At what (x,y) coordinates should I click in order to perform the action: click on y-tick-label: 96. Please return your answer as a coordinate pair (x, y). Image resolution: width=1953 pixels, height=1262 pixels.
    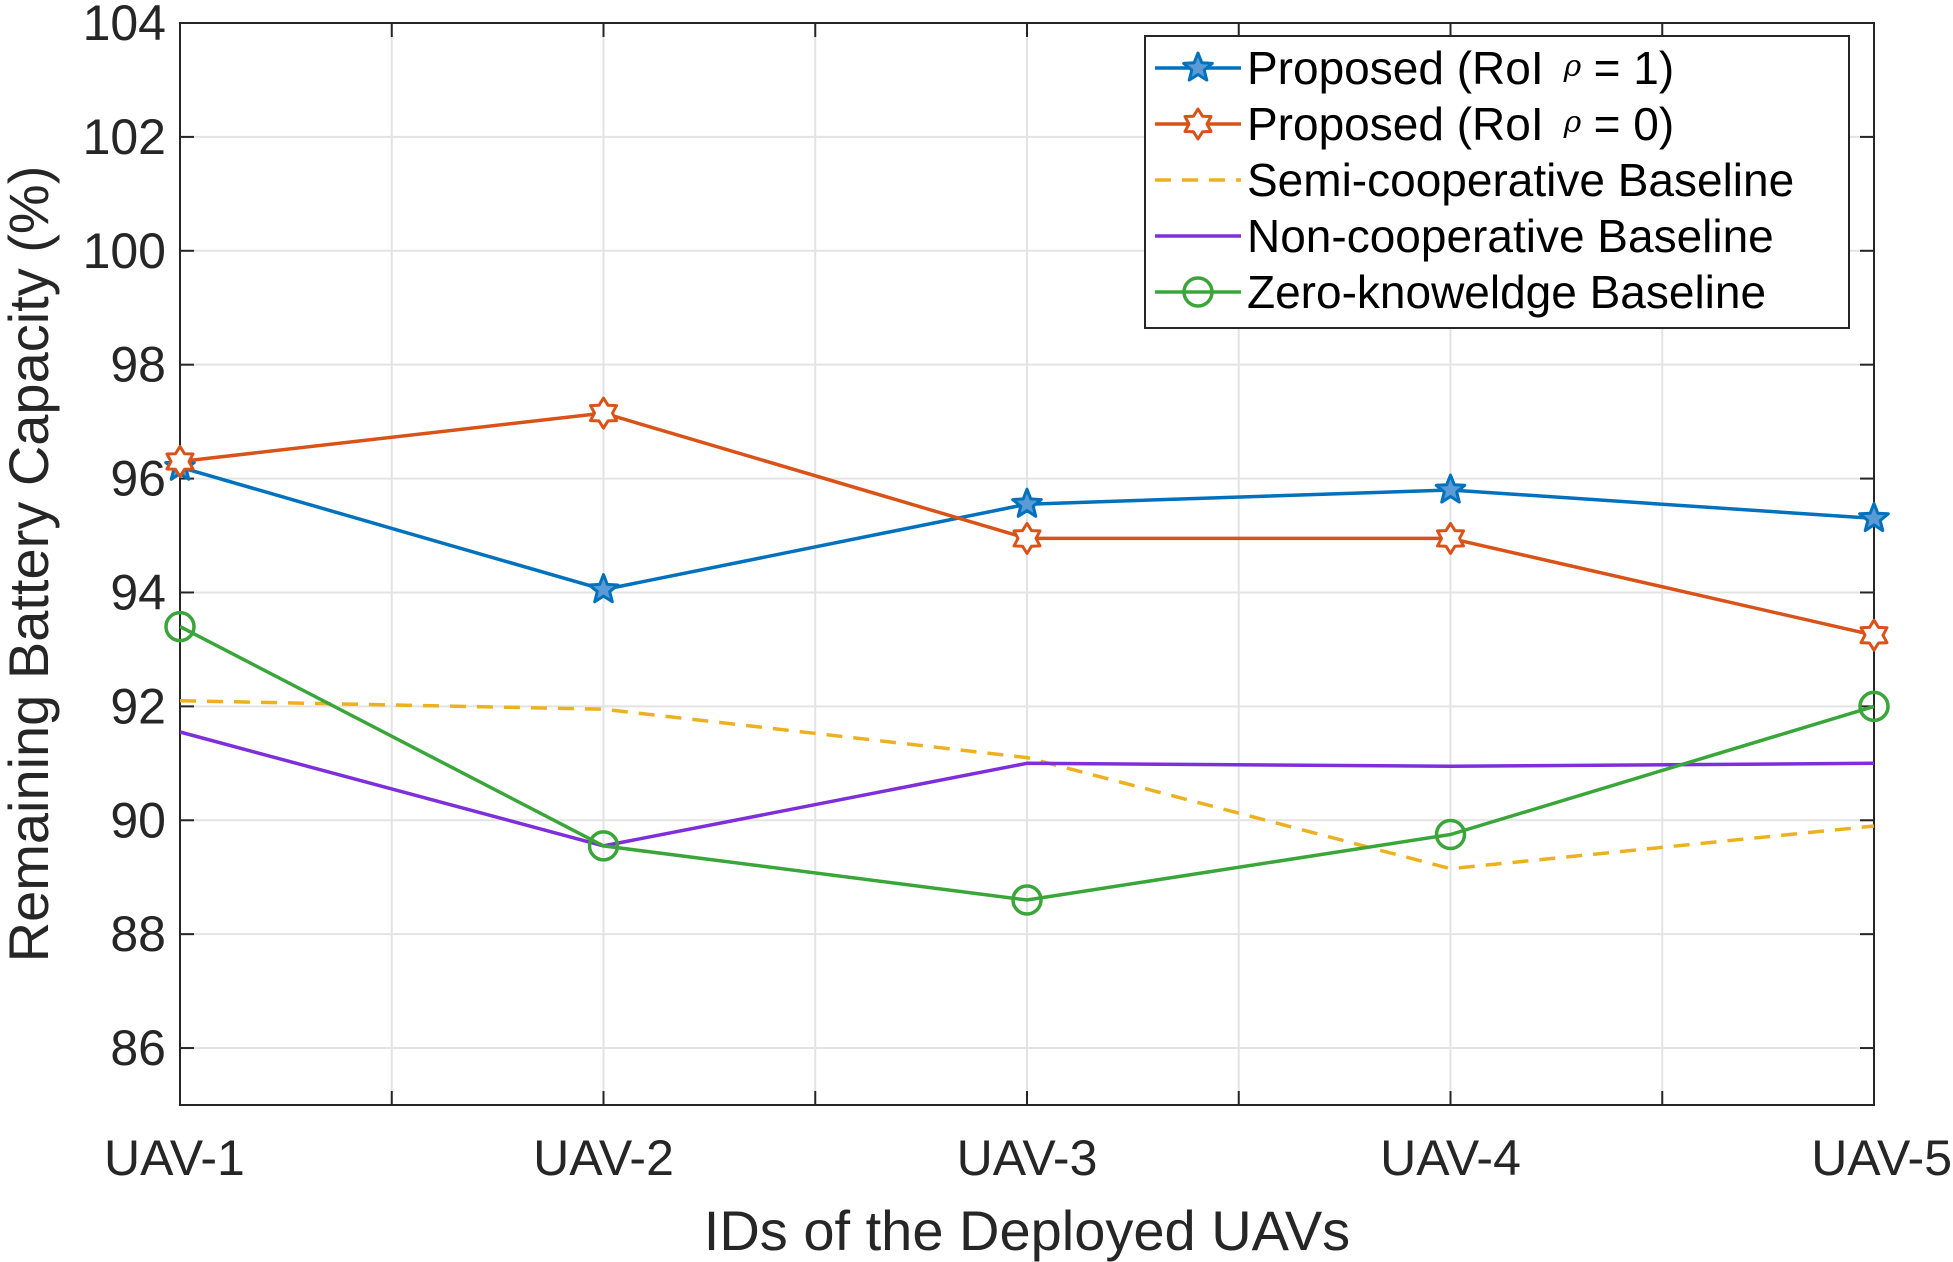
    Looking at the image, I should click on (138, 479).